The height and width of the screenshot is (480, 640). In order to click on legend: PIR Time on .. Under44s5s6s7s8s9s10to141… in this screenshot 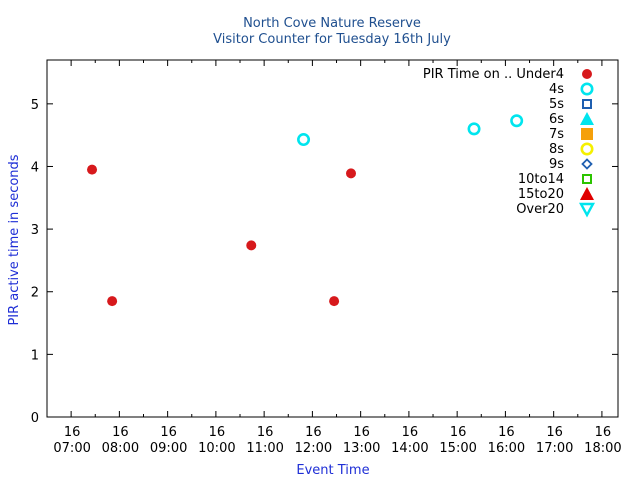, I will do `click(509, 142)`.